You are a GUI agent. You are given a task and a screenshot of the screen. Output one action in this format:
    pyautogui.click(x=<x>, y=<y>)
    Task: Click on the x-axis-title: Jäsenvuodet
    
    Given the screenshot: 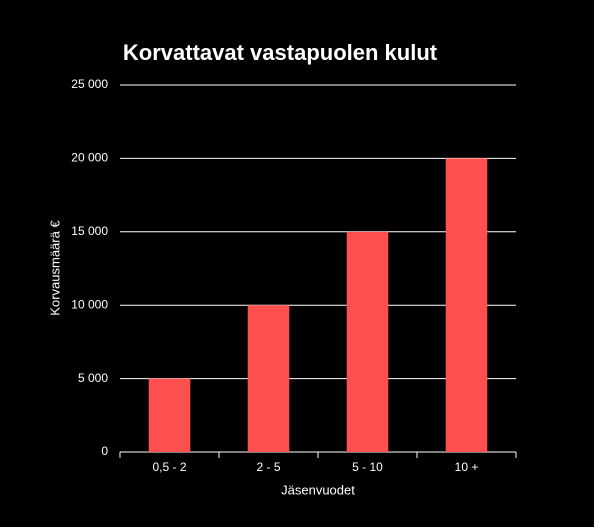 What is the action you would take?
    pyautogui.click(x=318, y=489)
    